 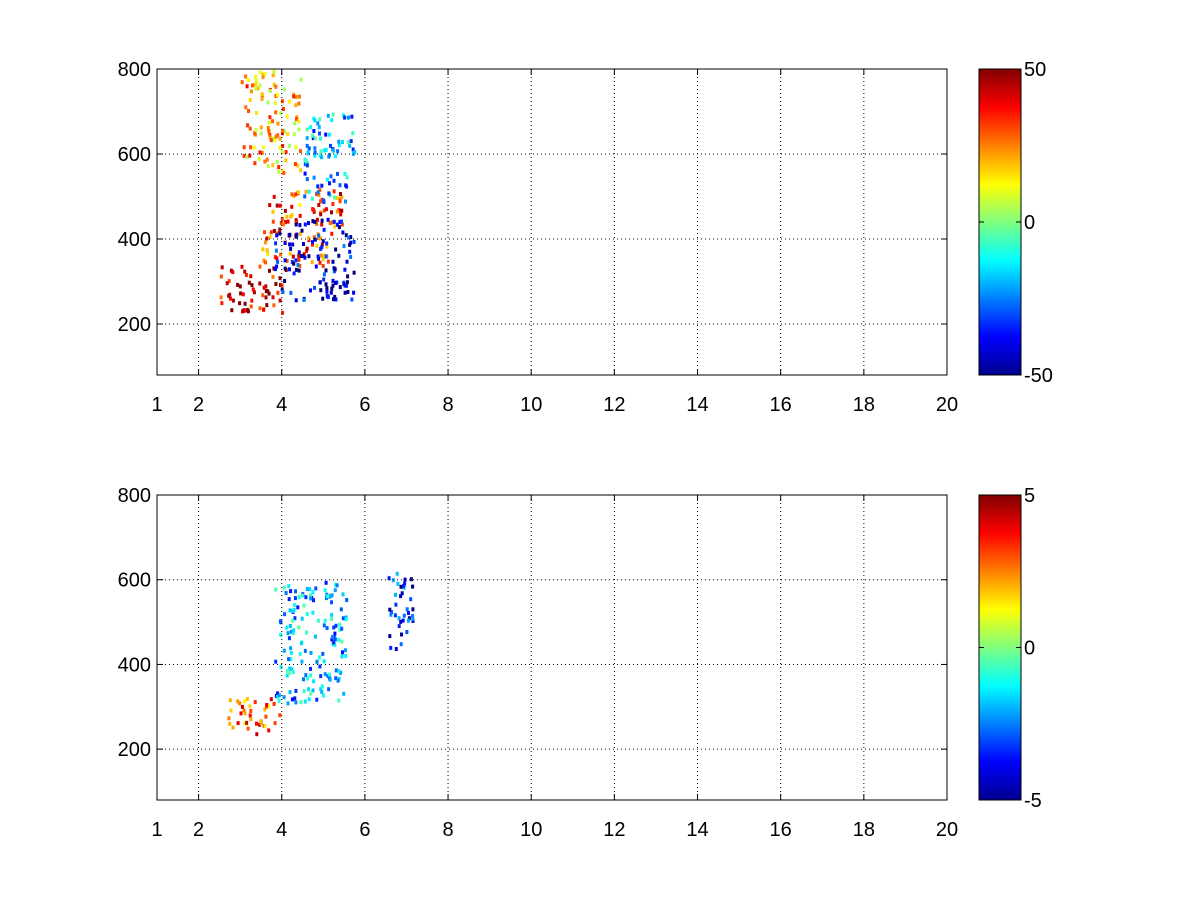 I want to click on x-tick-label: 20, so click(x=947, y=405).